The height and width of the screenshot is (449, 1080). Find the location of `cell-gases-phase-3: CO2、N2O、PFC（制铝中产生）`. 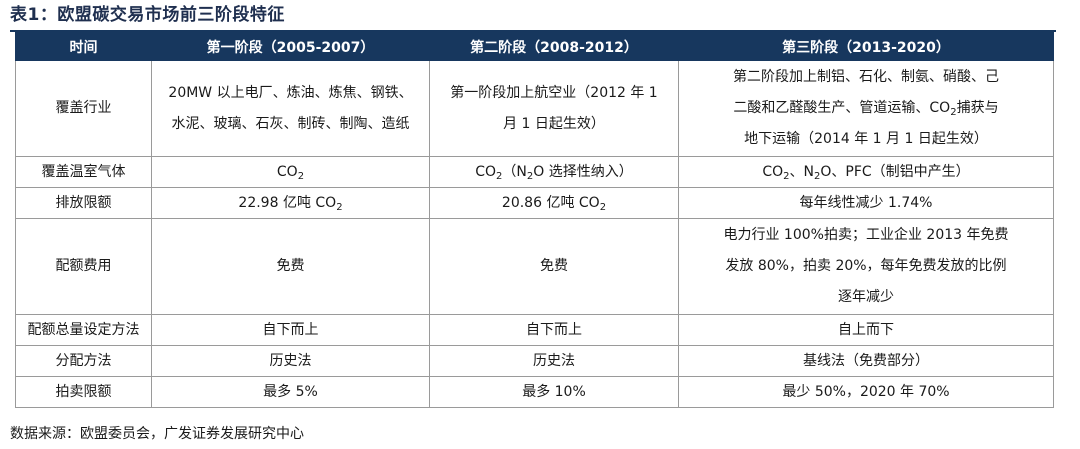

cell-gases-phase-3: CO2、N2O、PFC（制铝中产生） is located at coordinates (866, 172).